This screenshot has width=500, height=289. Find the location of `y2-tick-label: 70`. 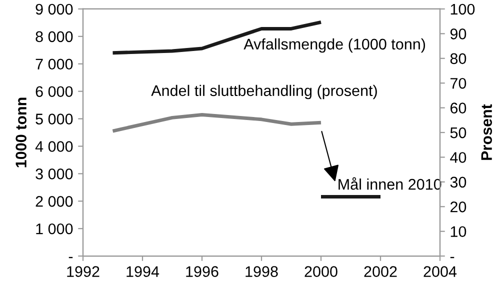

y2-tick-label: 70 is located at coordinates (458, 83).